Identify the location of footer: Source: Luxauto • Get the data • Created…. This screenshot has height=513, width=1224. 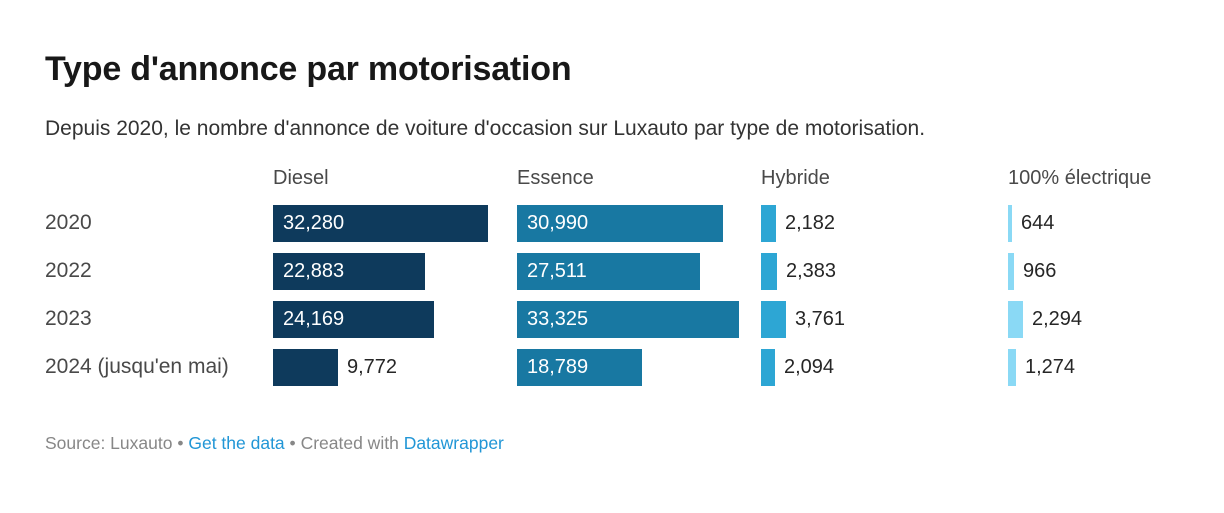
(614, 443).